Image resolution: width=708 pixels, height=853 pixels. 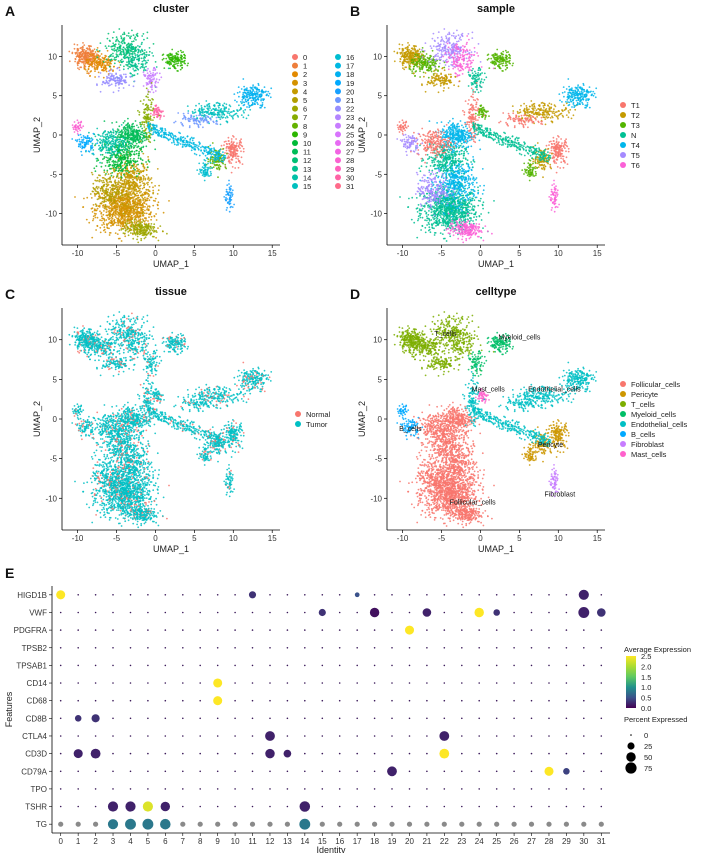 I want to click on panel-label: A, so click(x=10, y=11).